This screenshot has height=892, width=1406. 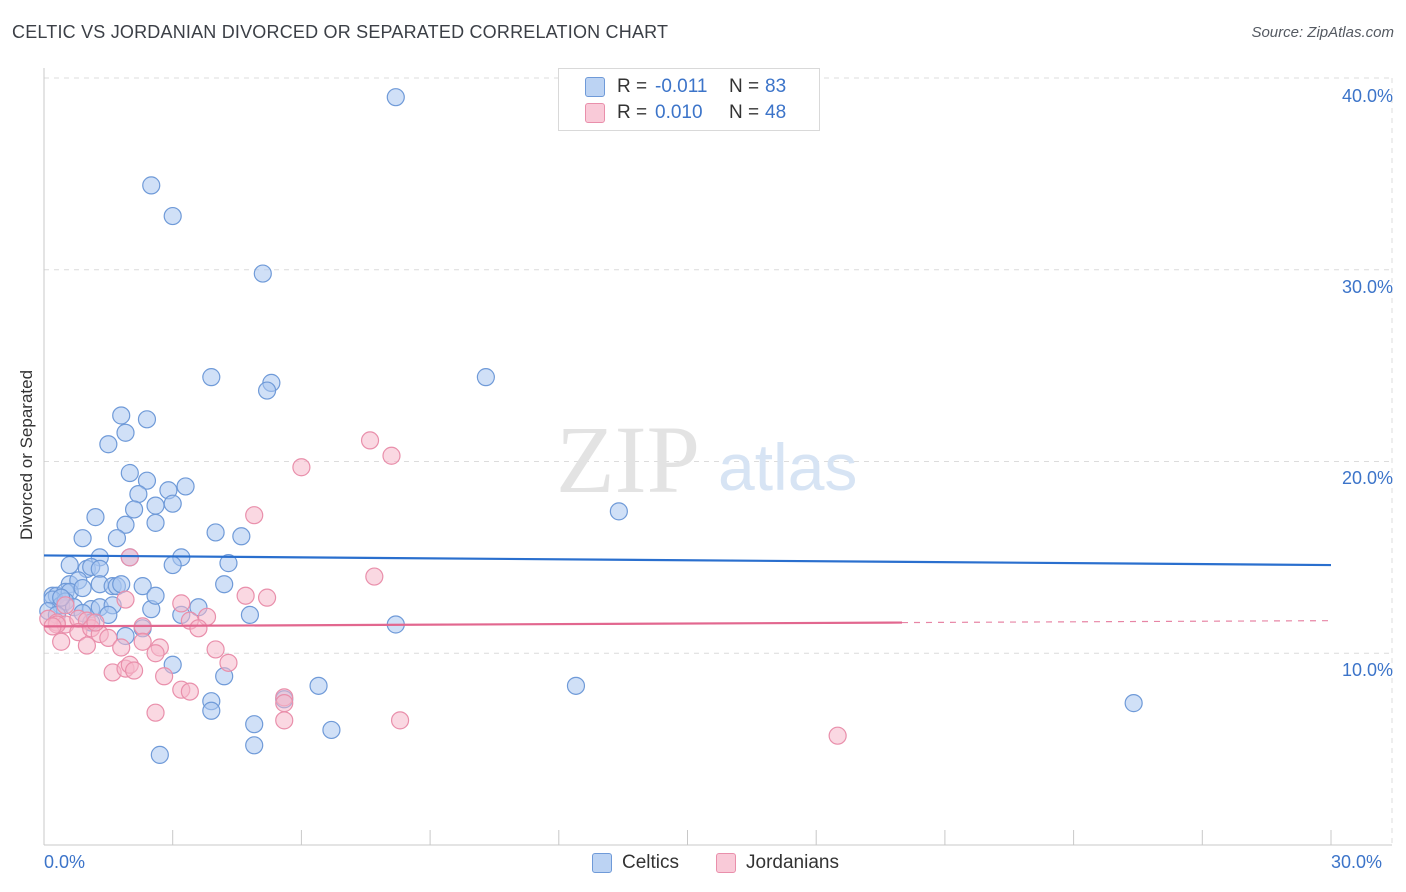 What do you see at coordinates (628, 459) in the screenshot?
I see `watermark-zip: ZIP` at bounding box center [628, 459].